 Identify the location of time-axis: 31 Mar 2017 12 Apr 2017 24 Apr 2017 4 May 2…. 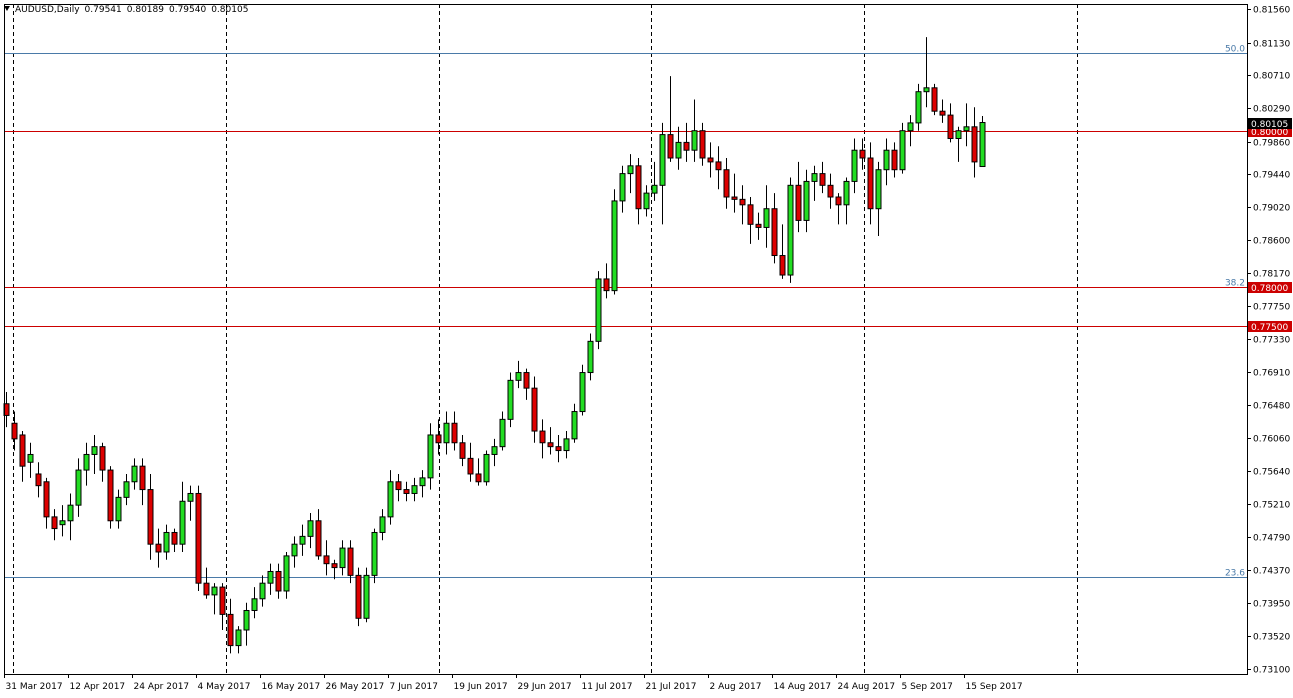
(513, 683).